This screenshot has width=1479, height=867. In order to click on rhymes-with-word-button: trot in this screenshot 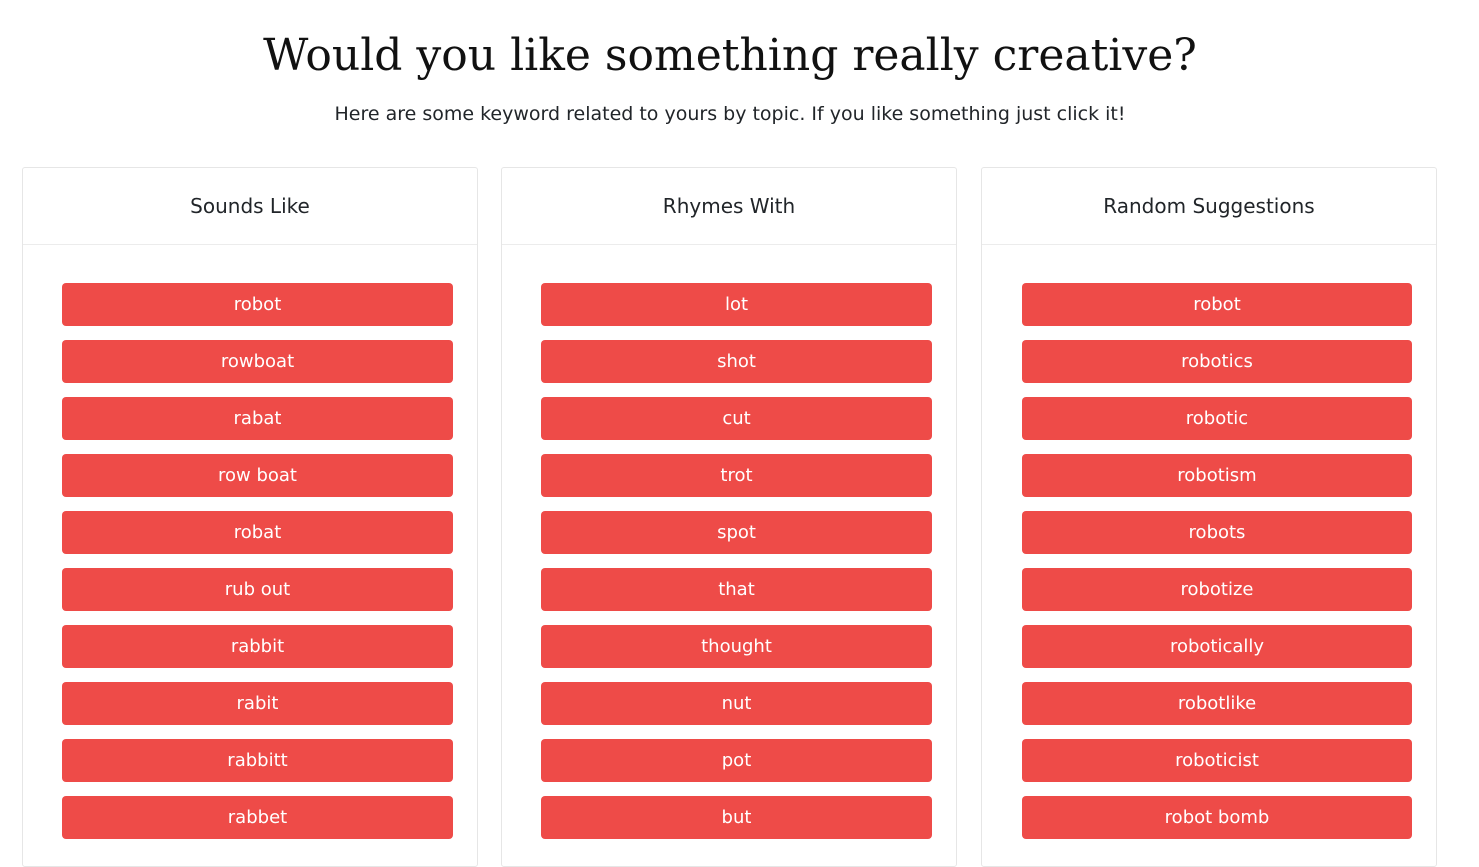, I will do `click(736, 475)`.